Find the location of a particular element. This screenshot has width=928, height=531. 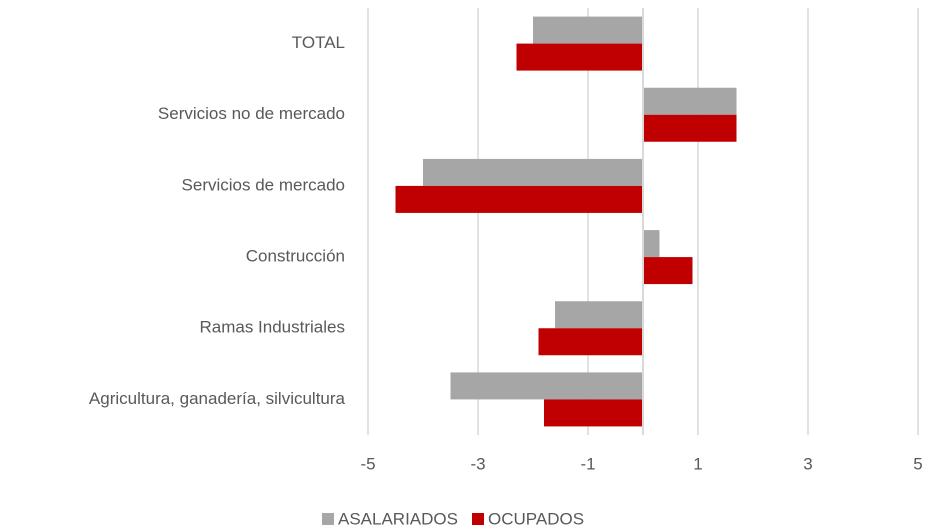

y-tick-label: Servicios de mercado is located at coordinates (263, 184).